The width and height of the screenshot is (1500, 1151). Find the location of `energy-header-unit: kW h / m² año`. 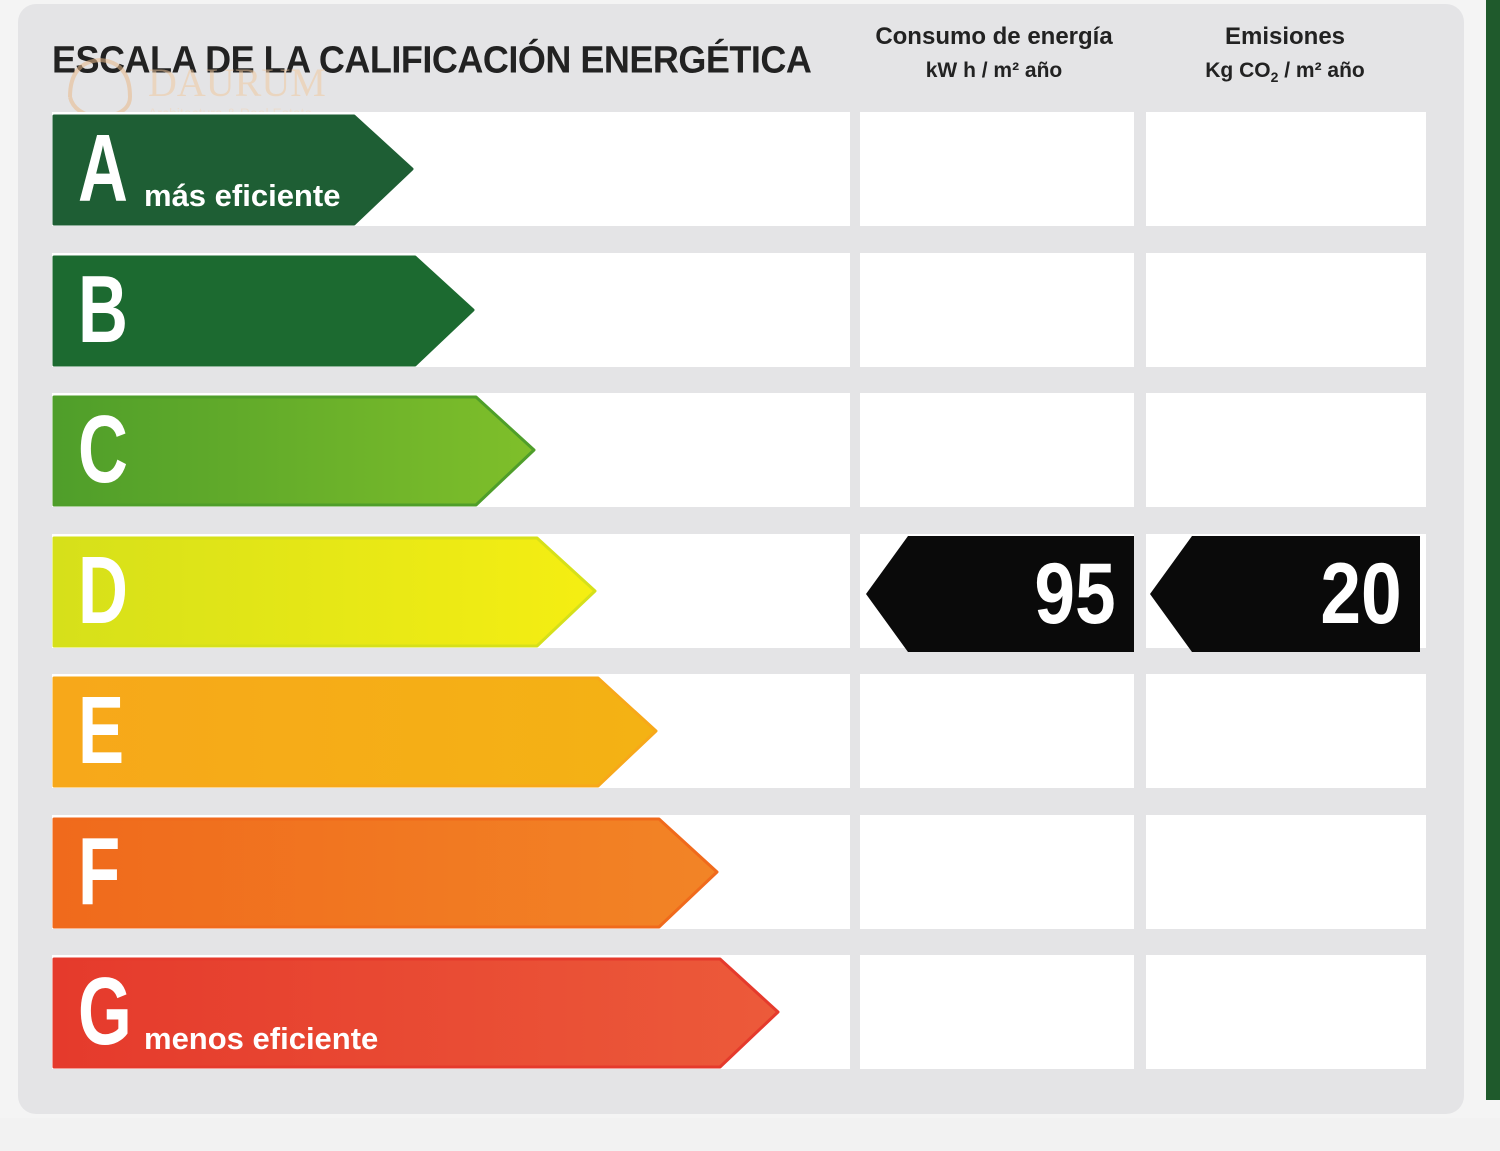

energy-header-unit: kW h / m² año is located at coordinates (994, 70).